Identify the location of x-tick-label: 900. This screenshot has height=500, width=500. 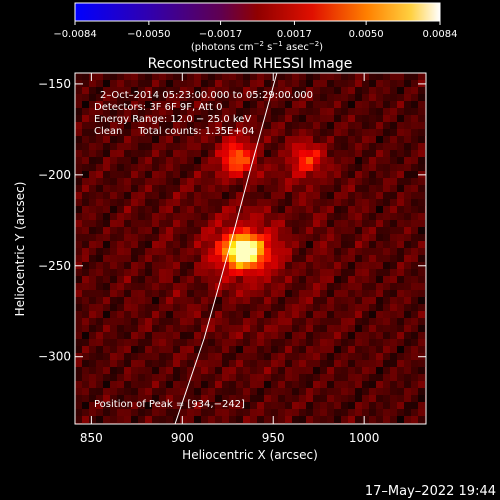
(182, 438).